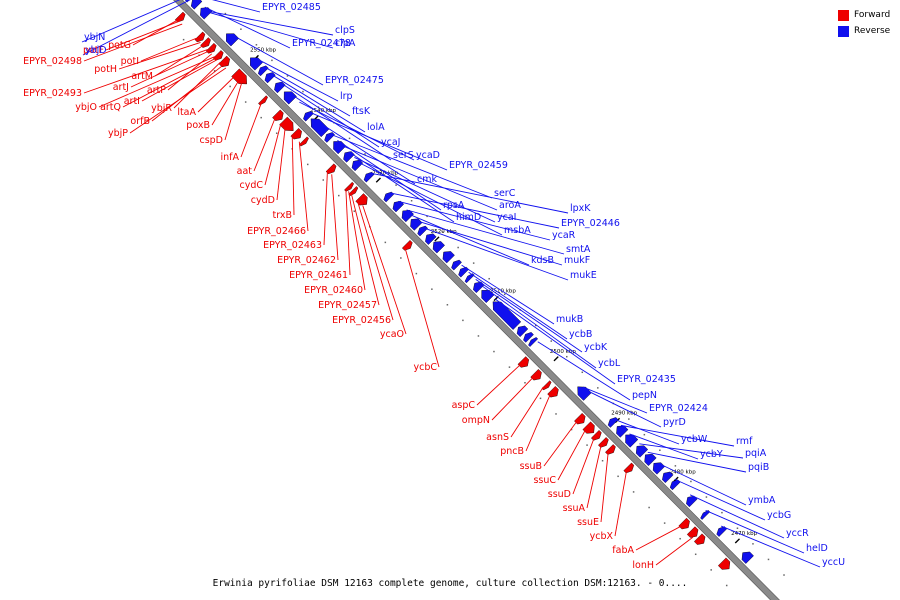 Image resolution: width=900 pixels, height=600 pixels. I want to click on reverse-gene-label: rmf, so click(744, 441).